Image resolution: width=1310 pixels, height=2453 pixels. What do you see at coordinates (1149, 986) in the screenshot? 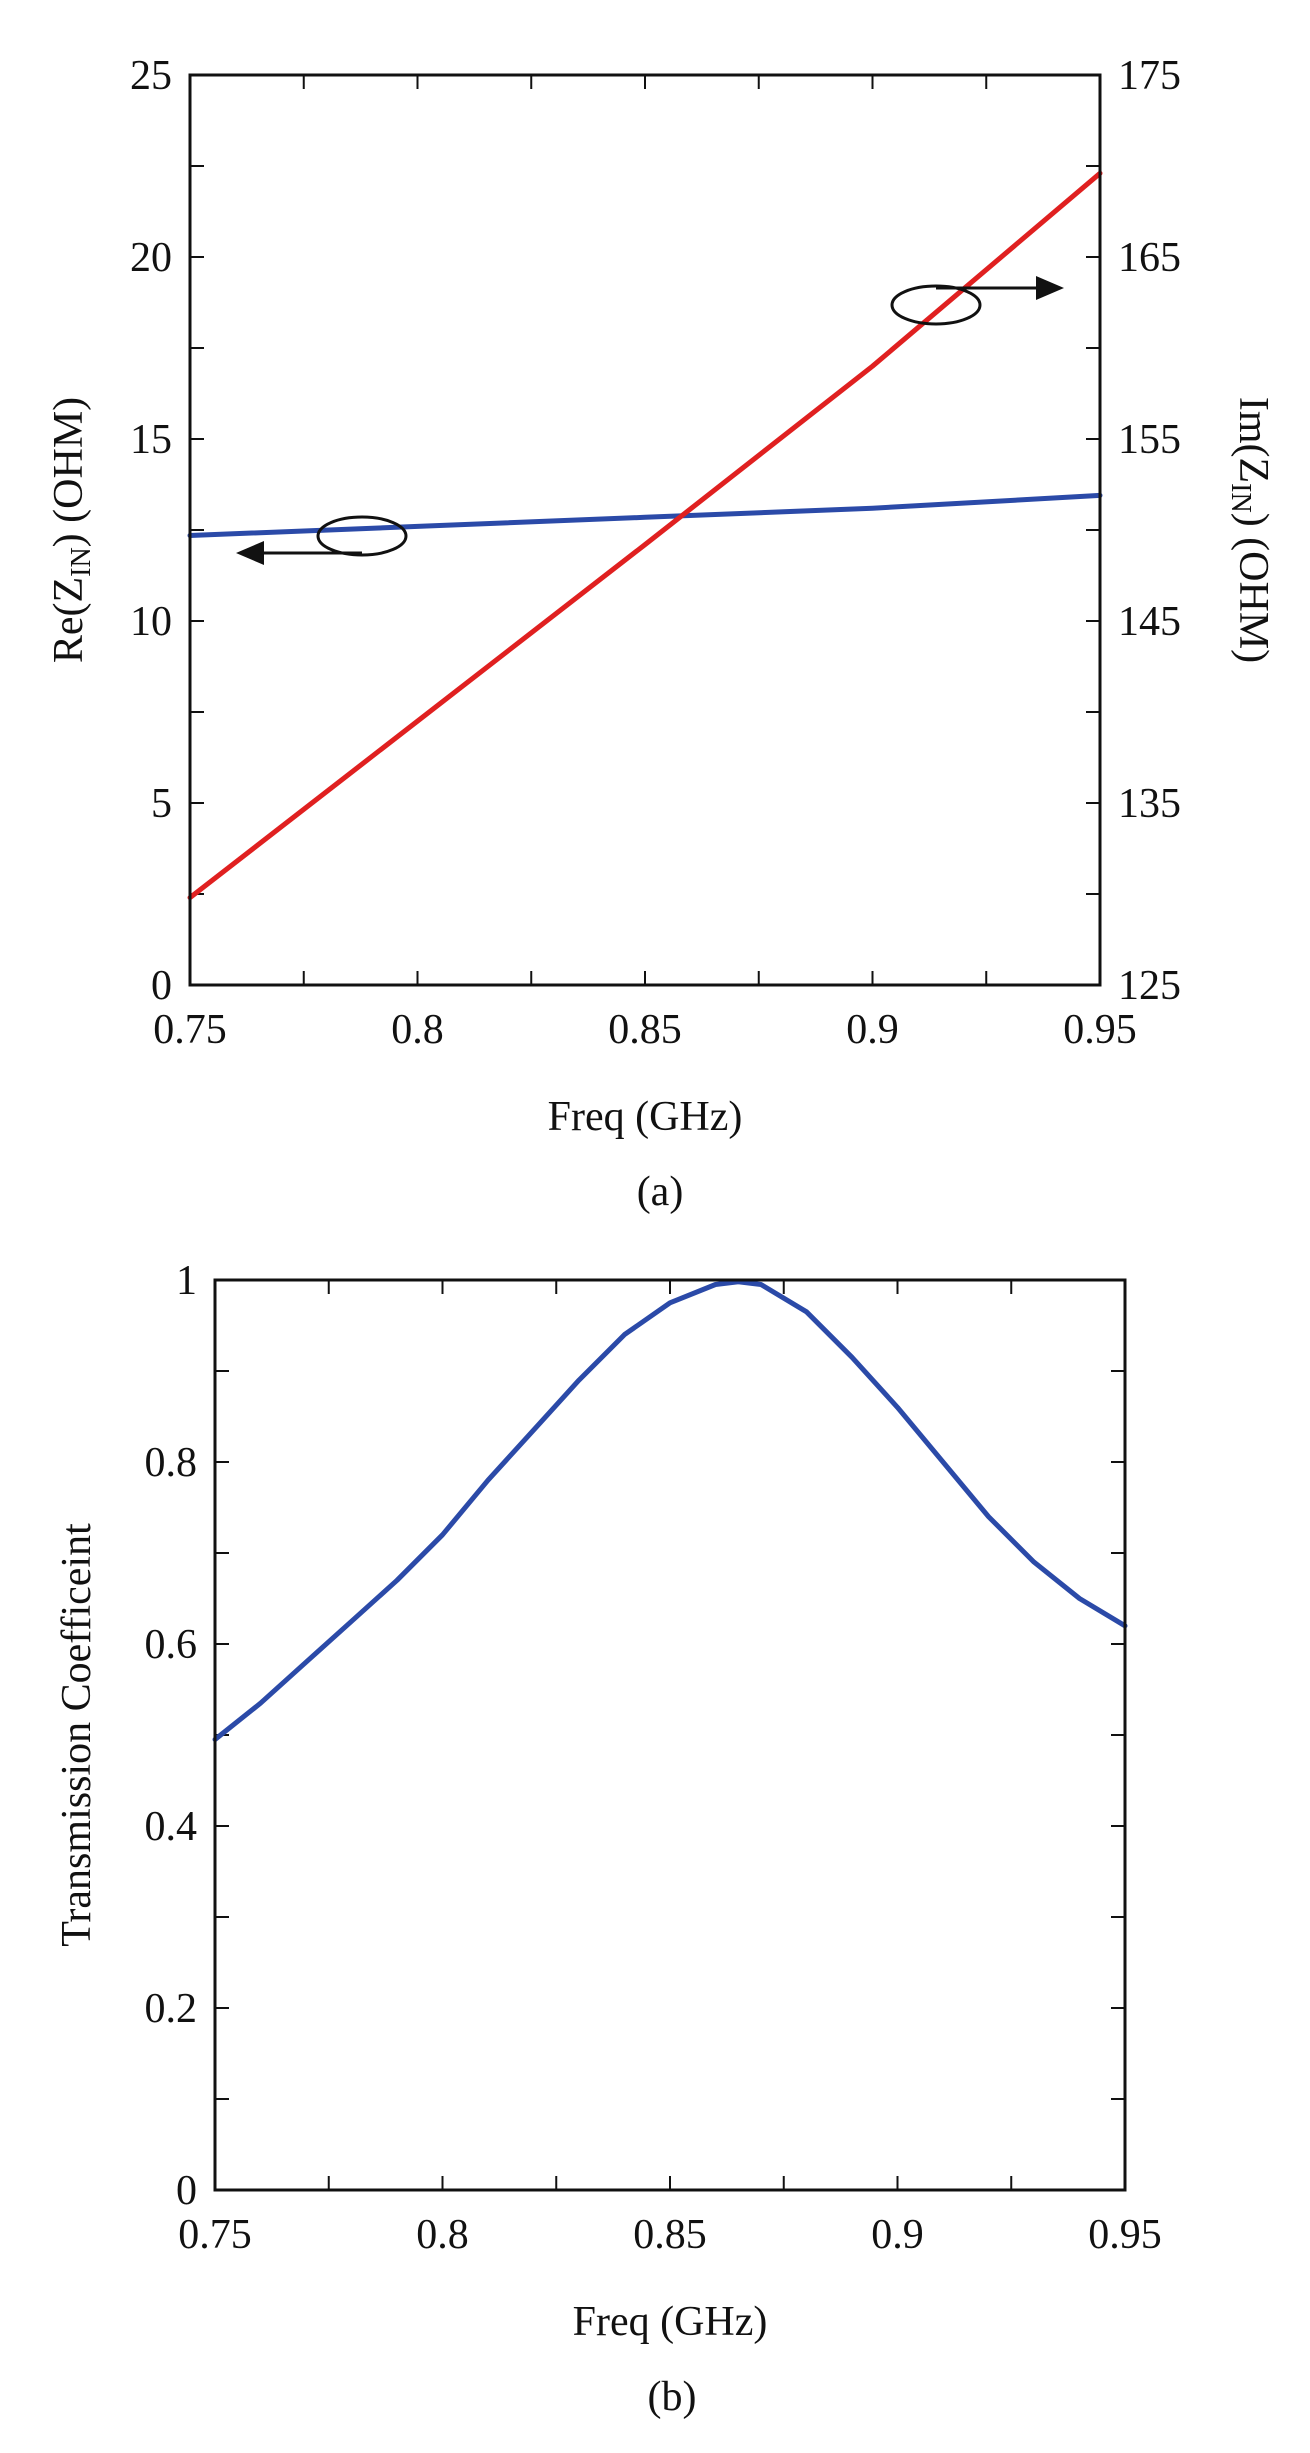
I see `chart-a-right-y-tick-label: 125` at bounding box center [1149, 986].